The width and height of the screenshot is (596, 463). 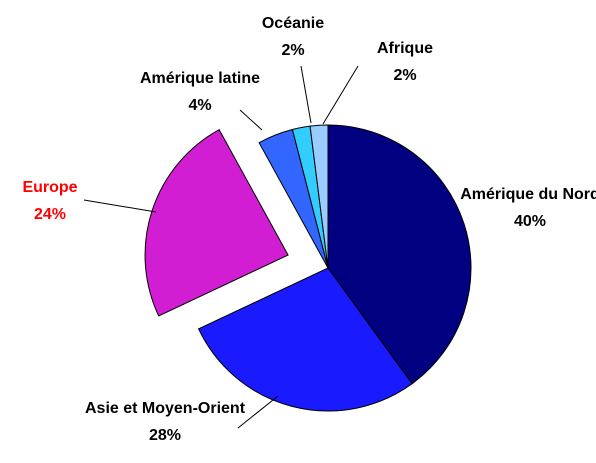 What do you see at coordinates (200, 78) in the screenshot?
I see `category-name: Amérique latine` at bounding box center [200, 78].